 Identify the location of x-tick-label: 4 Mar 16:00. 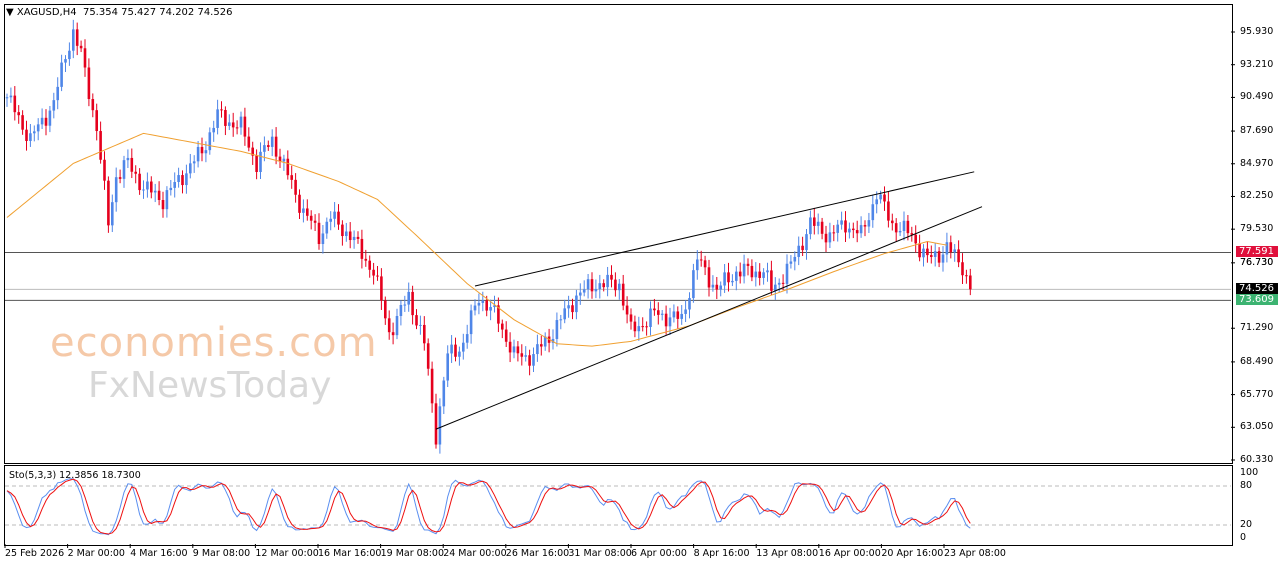
(159, 553).